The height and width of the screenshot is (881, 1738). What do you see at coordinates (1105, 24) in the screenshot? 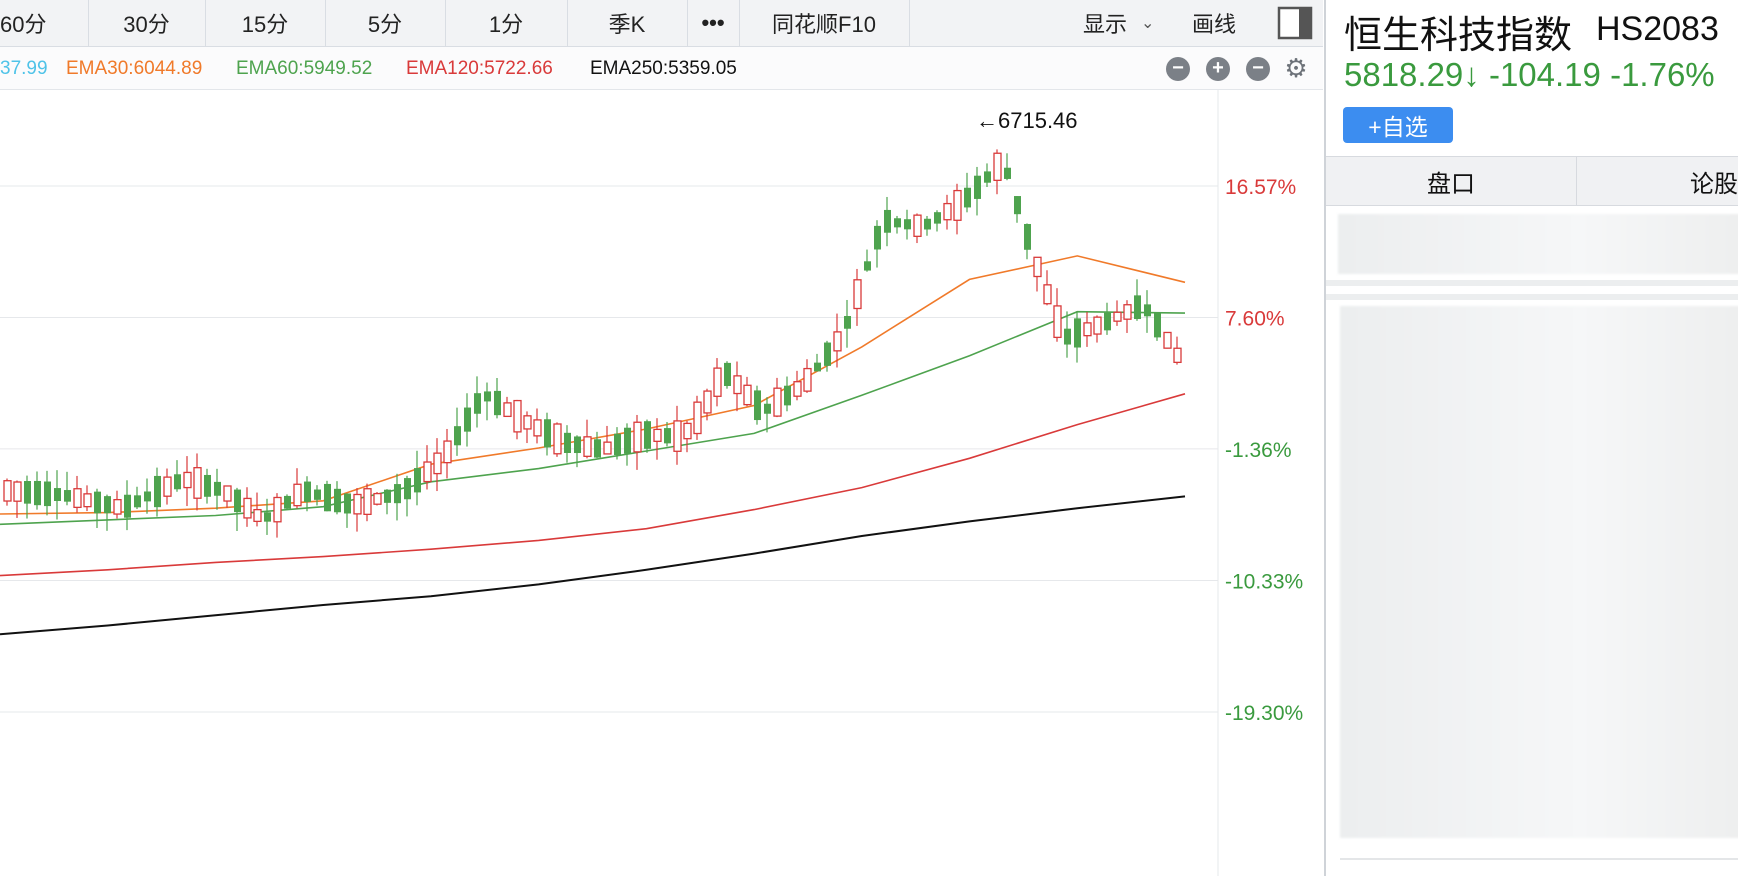
I see `display-label: 显示` at bounding box center [1105, 24].